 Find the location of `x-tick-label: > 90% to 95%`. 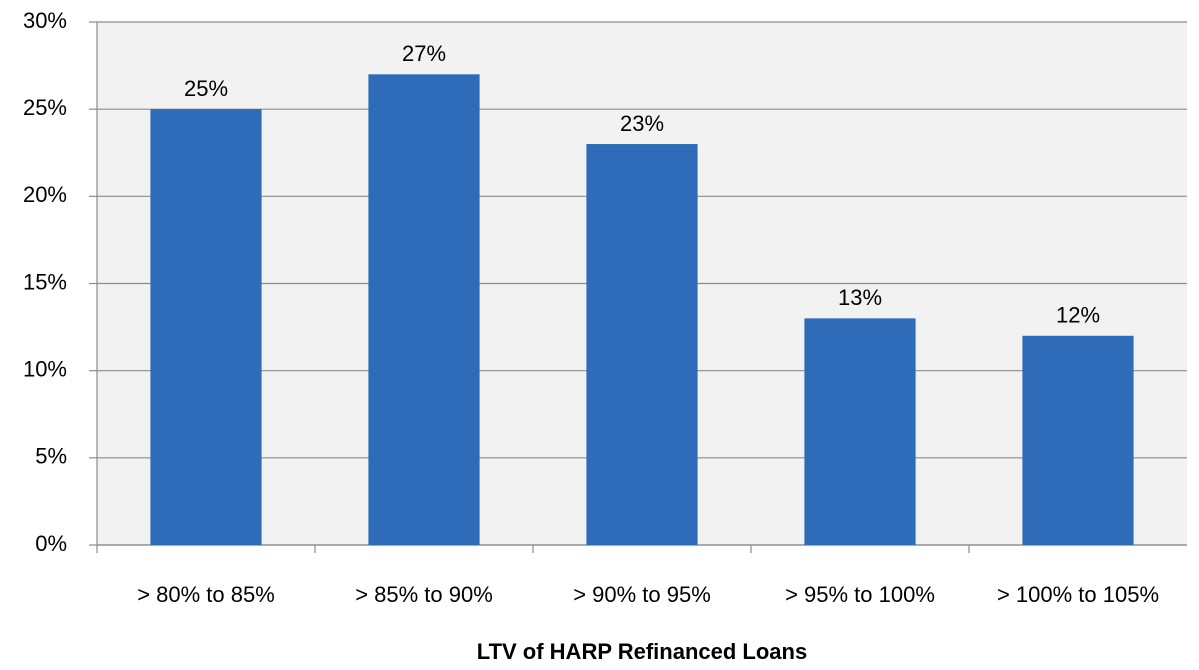

x-tick-label: > 90% to 95% is located at coordinates (642, 594).